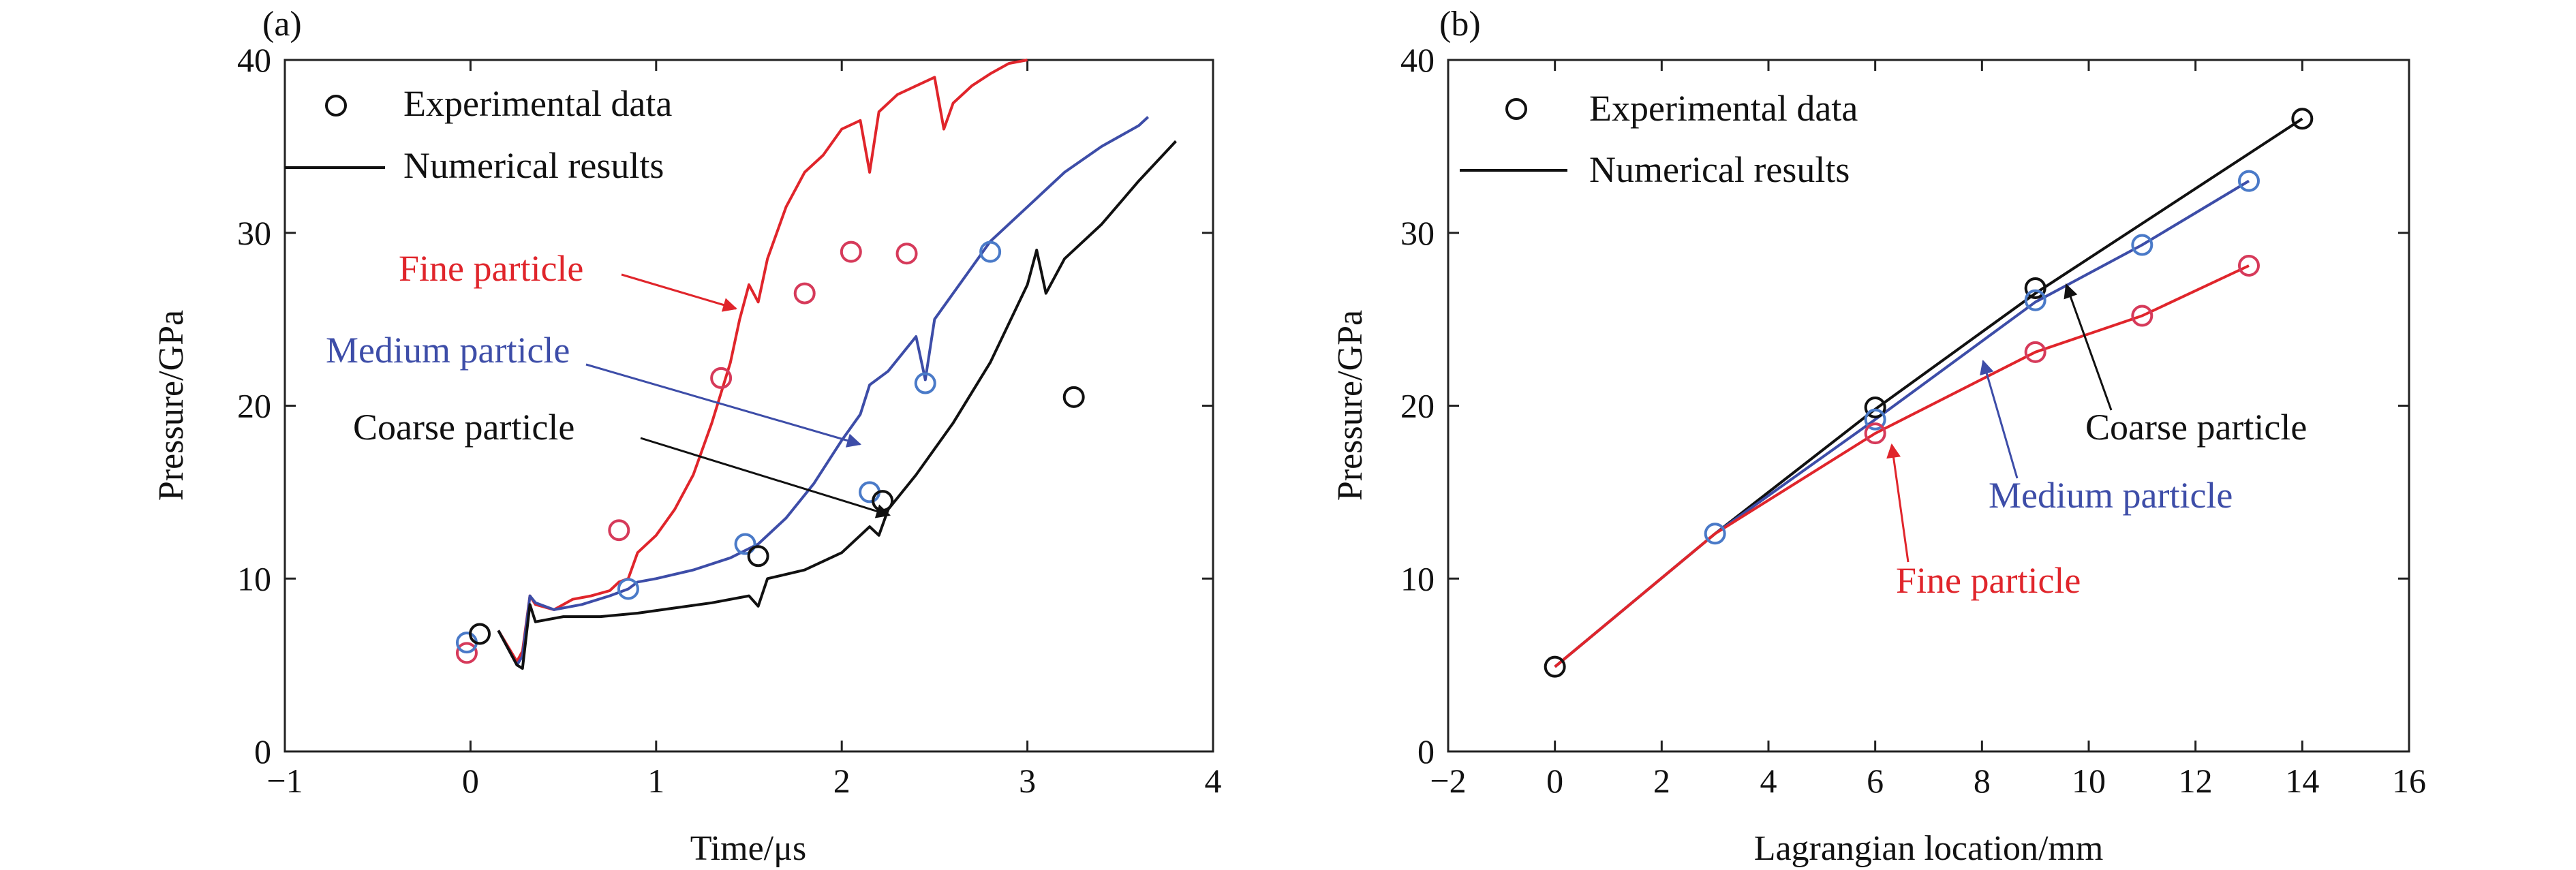 This screenshot has height=870, width=2576. I want to click on x-tick-label-a: −1, so click(284, 781).